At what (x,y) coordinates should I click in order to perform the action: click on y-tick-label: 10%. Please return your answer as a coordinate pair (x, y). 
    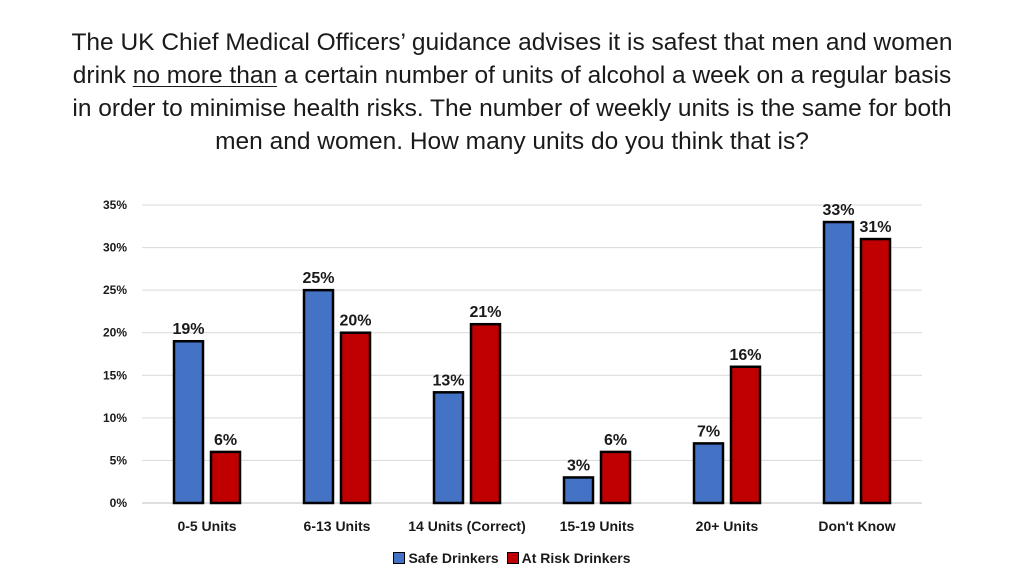
    Looking at the image, I should click on (115, 418).